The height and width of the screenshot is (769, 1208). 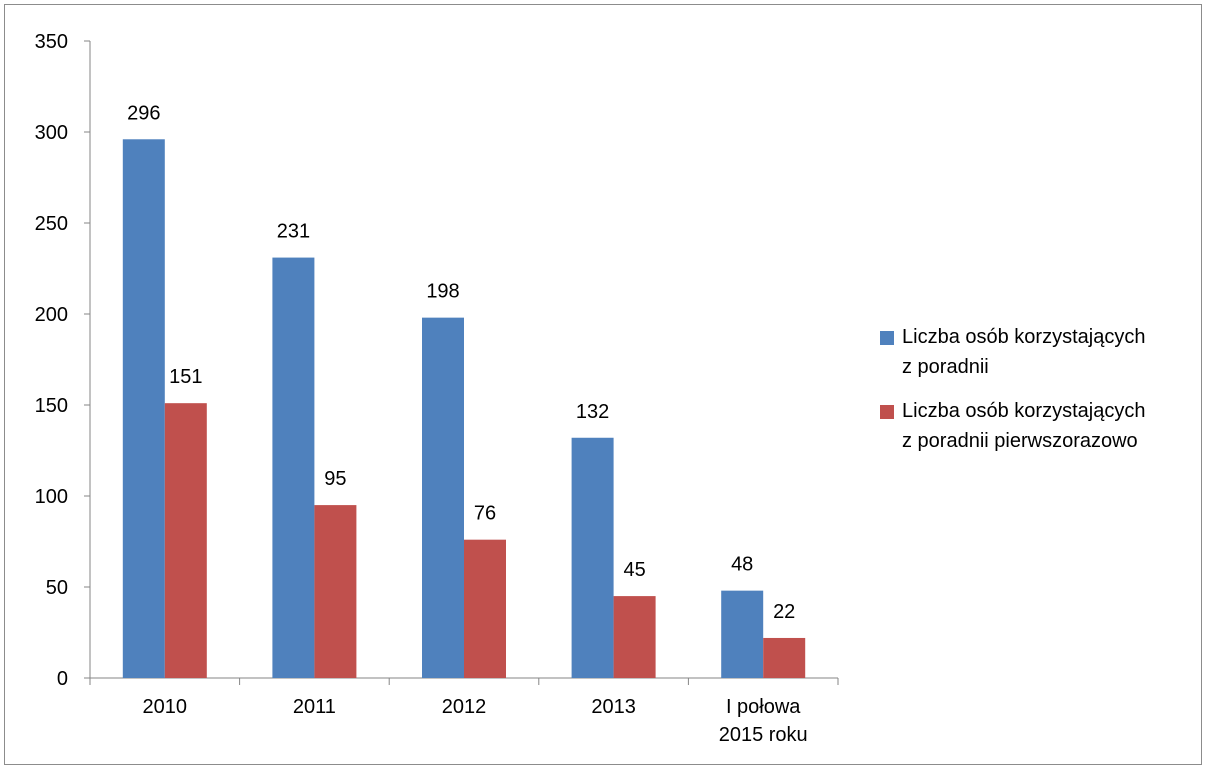 What do you see at coordinates (945, 367) in the screenshot?
I see `legend-label-series-1-line2: z poradnii` at bounding box center [945, 367].